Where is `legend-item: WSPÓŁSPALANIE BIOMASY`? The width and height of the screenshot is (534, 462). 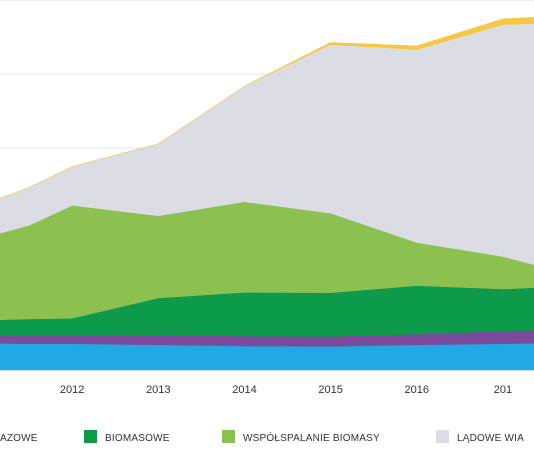 legend-item: WSPÓŁSPALANIE BIOMASY is located at coordinates (301, 437).